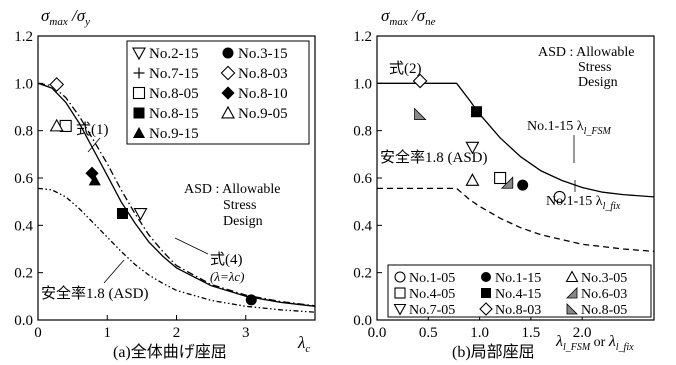 The image size is (676, 365). Describe the element at coordinates (362, 132) in the screenshot. I see `panel-b-ytick-label: 0.8` at that location.